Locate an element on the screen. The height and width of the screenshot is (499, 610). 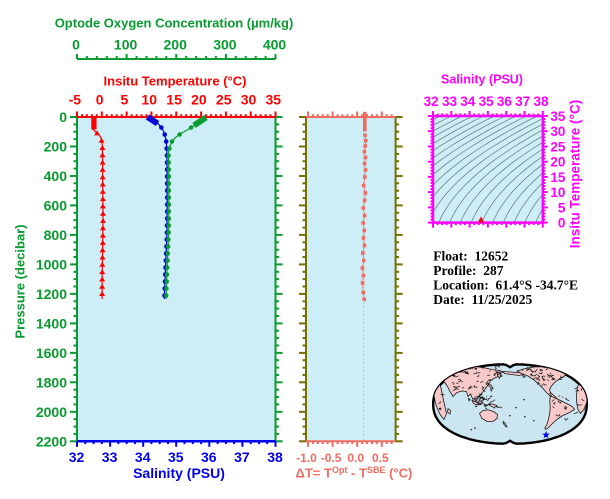
svg-text: 1000 is located at coordinates (51, 264).